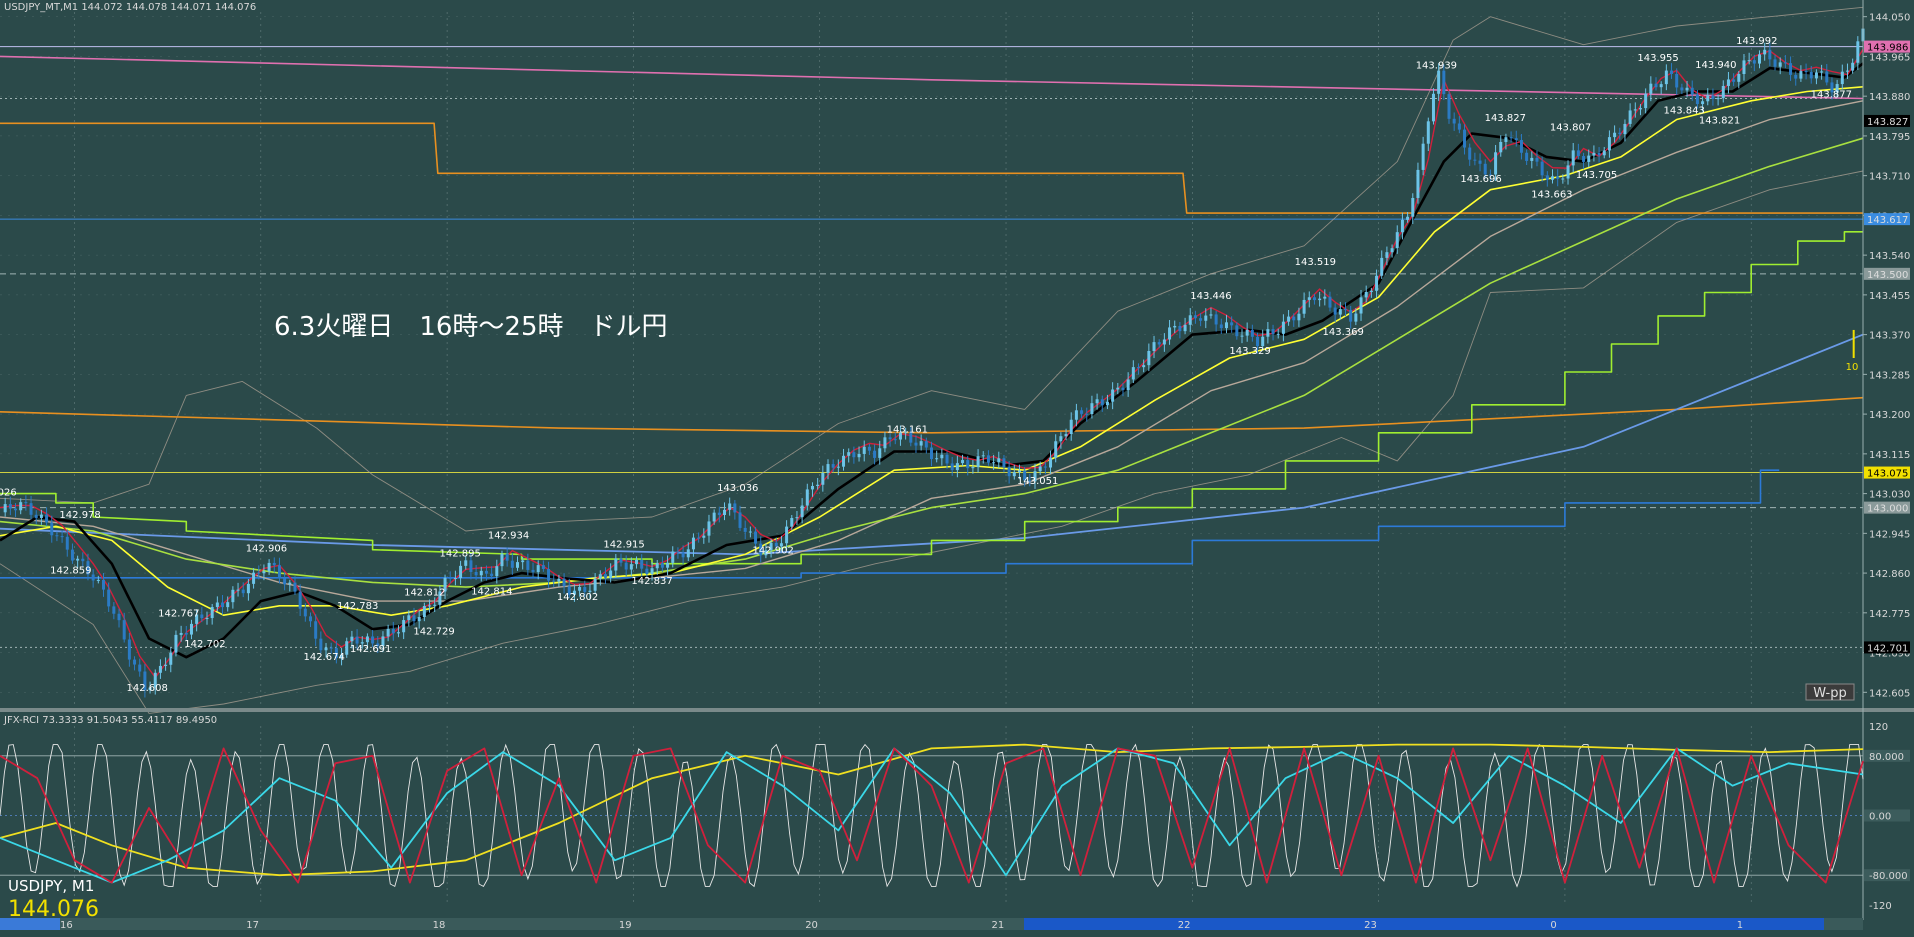 Image resolution: width=1914 pixels, height=937 pixels. Describe the element at coordinates (439, 925) in the screenshot. I see `time-label: 18` at that location.